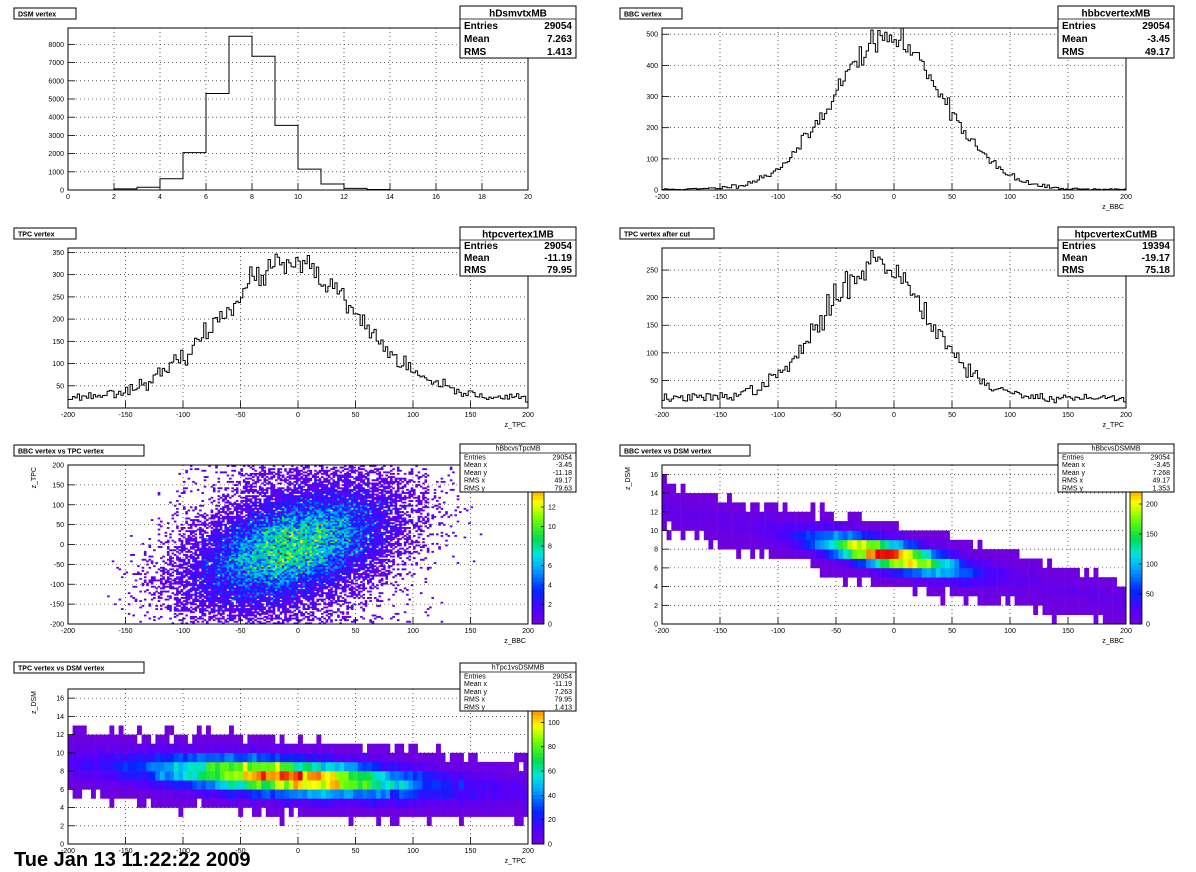 This screenshot has width=1196, height=872. I want to click on stats-value: 29054, so click(1156, 26).